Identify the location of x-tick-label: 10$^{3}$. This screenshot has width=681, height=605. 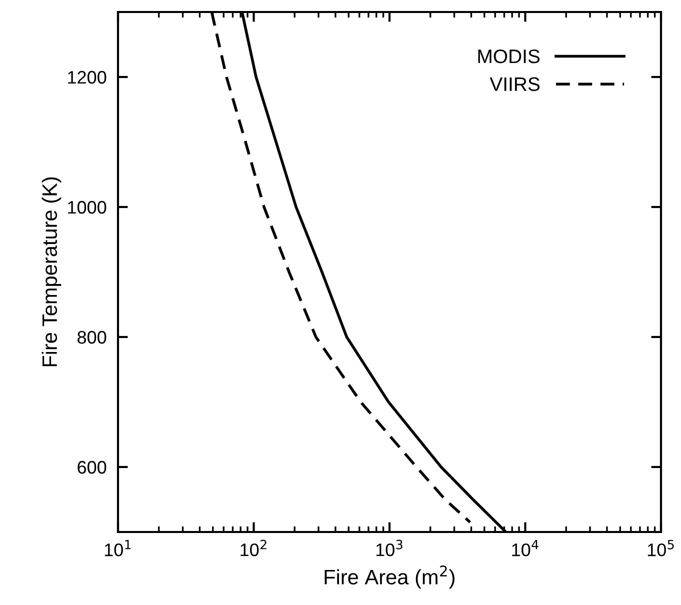
(389, 548).